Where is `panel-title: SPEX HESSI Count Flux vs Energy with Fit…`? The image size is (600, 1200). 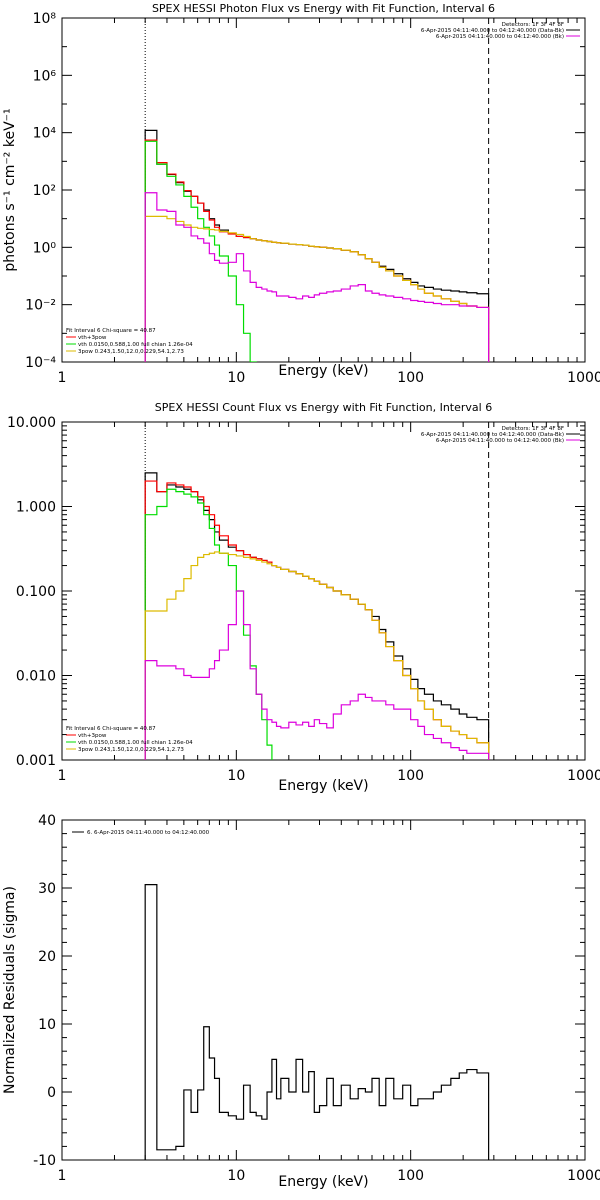 panel-title: SPEX HESSI Count Flux vs Energy with Fit… is located at coordinates (323, 407).